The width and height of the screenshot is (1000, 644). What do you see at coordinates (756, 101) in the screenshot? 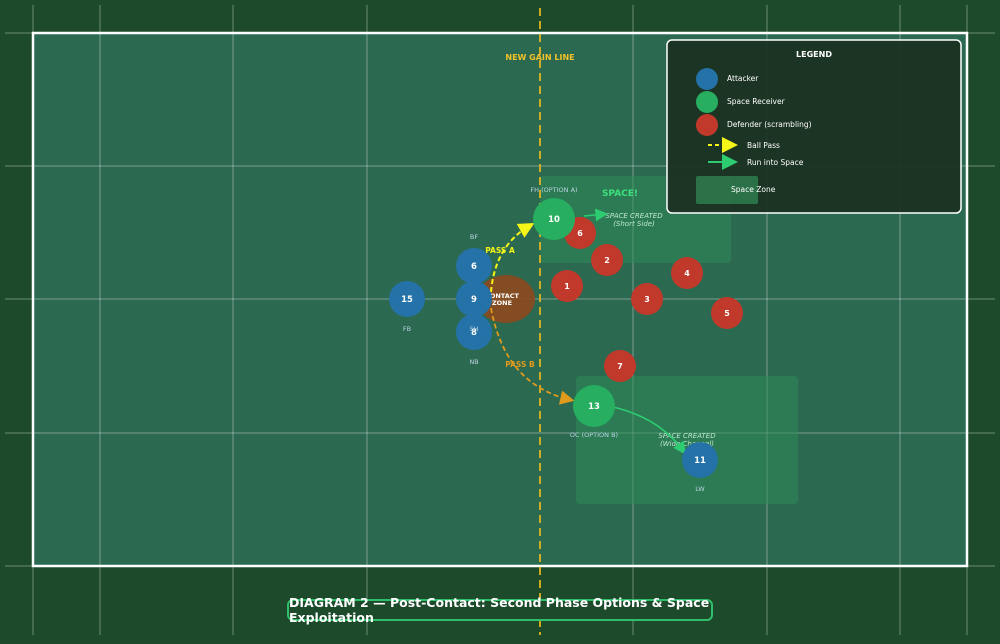
I see `legend-receiver-label: Space Receiver` at bounding box center [756, 101].